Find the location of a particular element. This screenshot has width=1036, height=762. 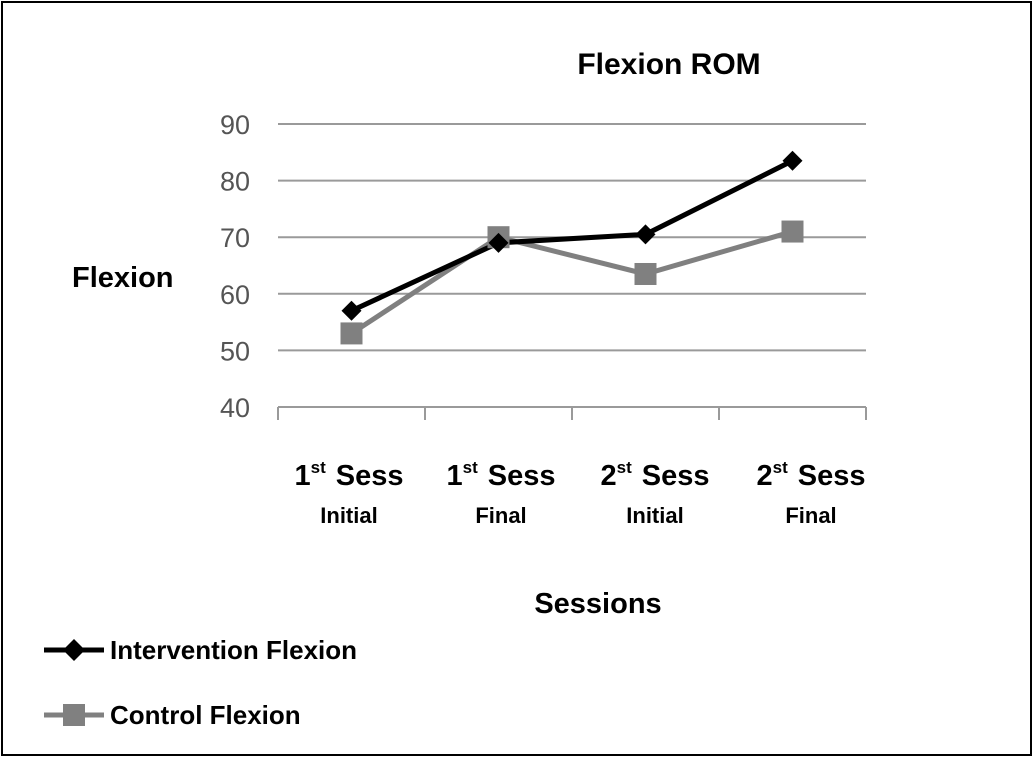

y-tick-label: 40 is located at coordinates (235, 408).